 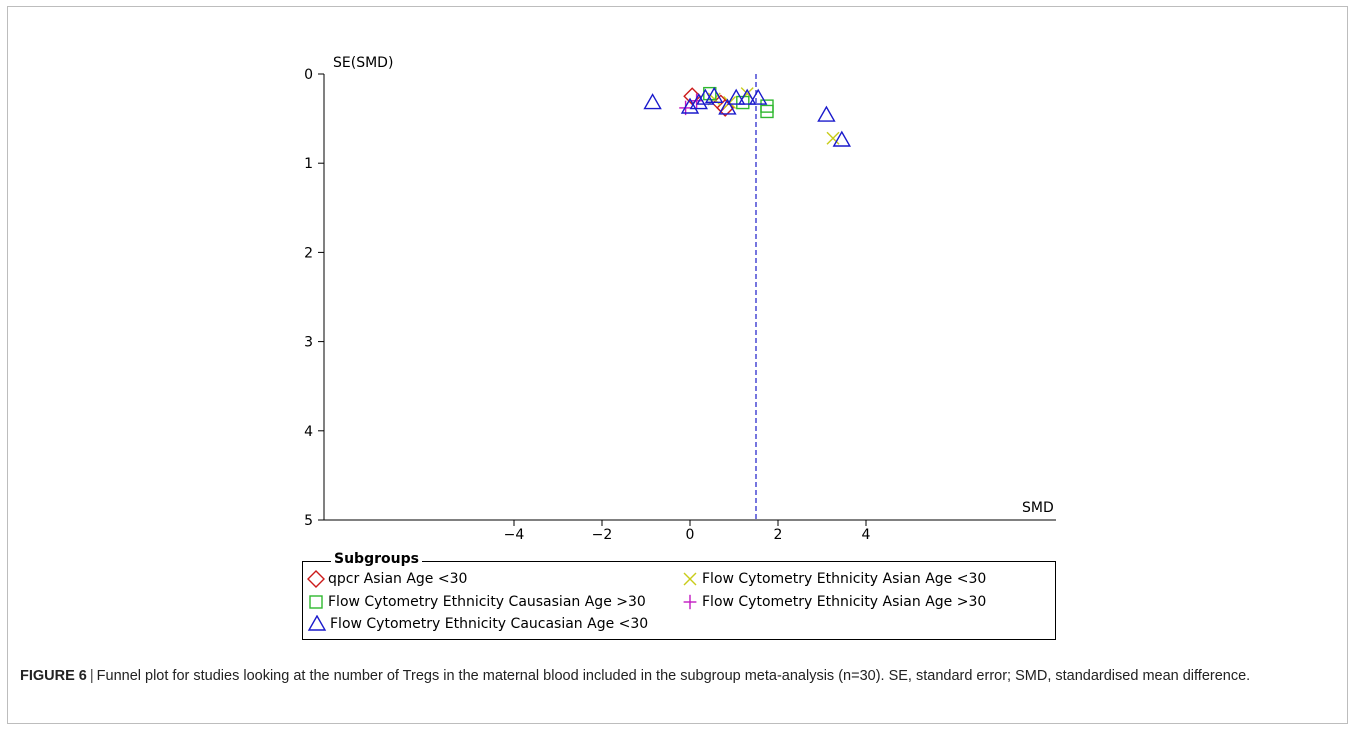 What do you see at coordinates (53, 676) in the screenshot?
I see `caption-label: FIGURE 6` at bounding box center [53, 676].